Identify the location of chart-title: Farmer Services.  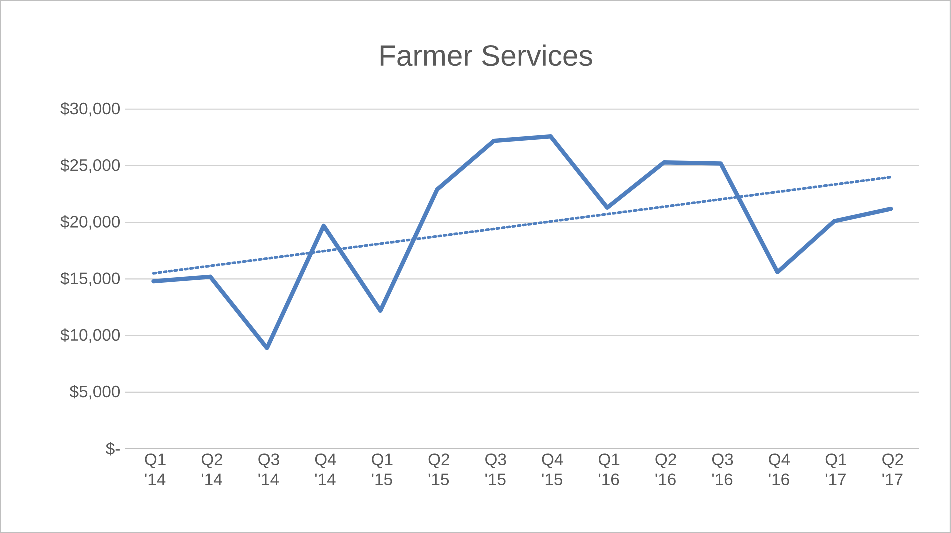
(486, 55).